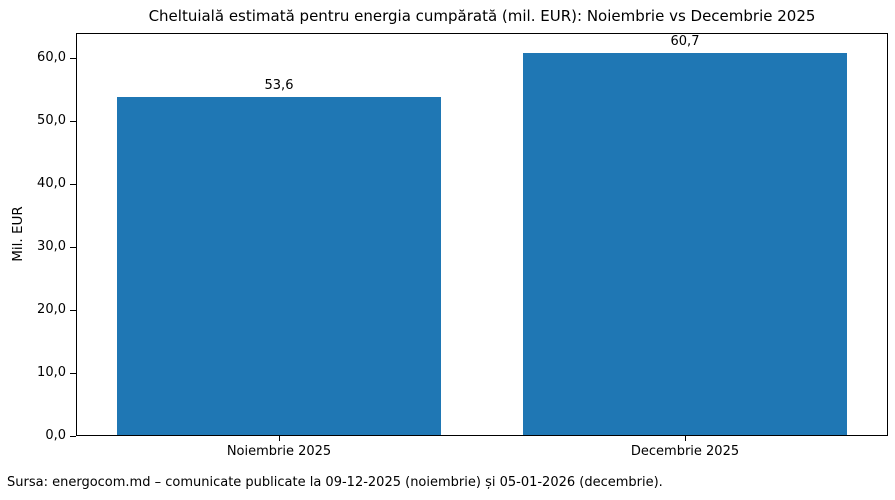 The width and height of the screenshot is (895, 500). Describe the element at coordinates (51, 310) in the screenshot. I see `y-tick-label: 20,0` at that location.